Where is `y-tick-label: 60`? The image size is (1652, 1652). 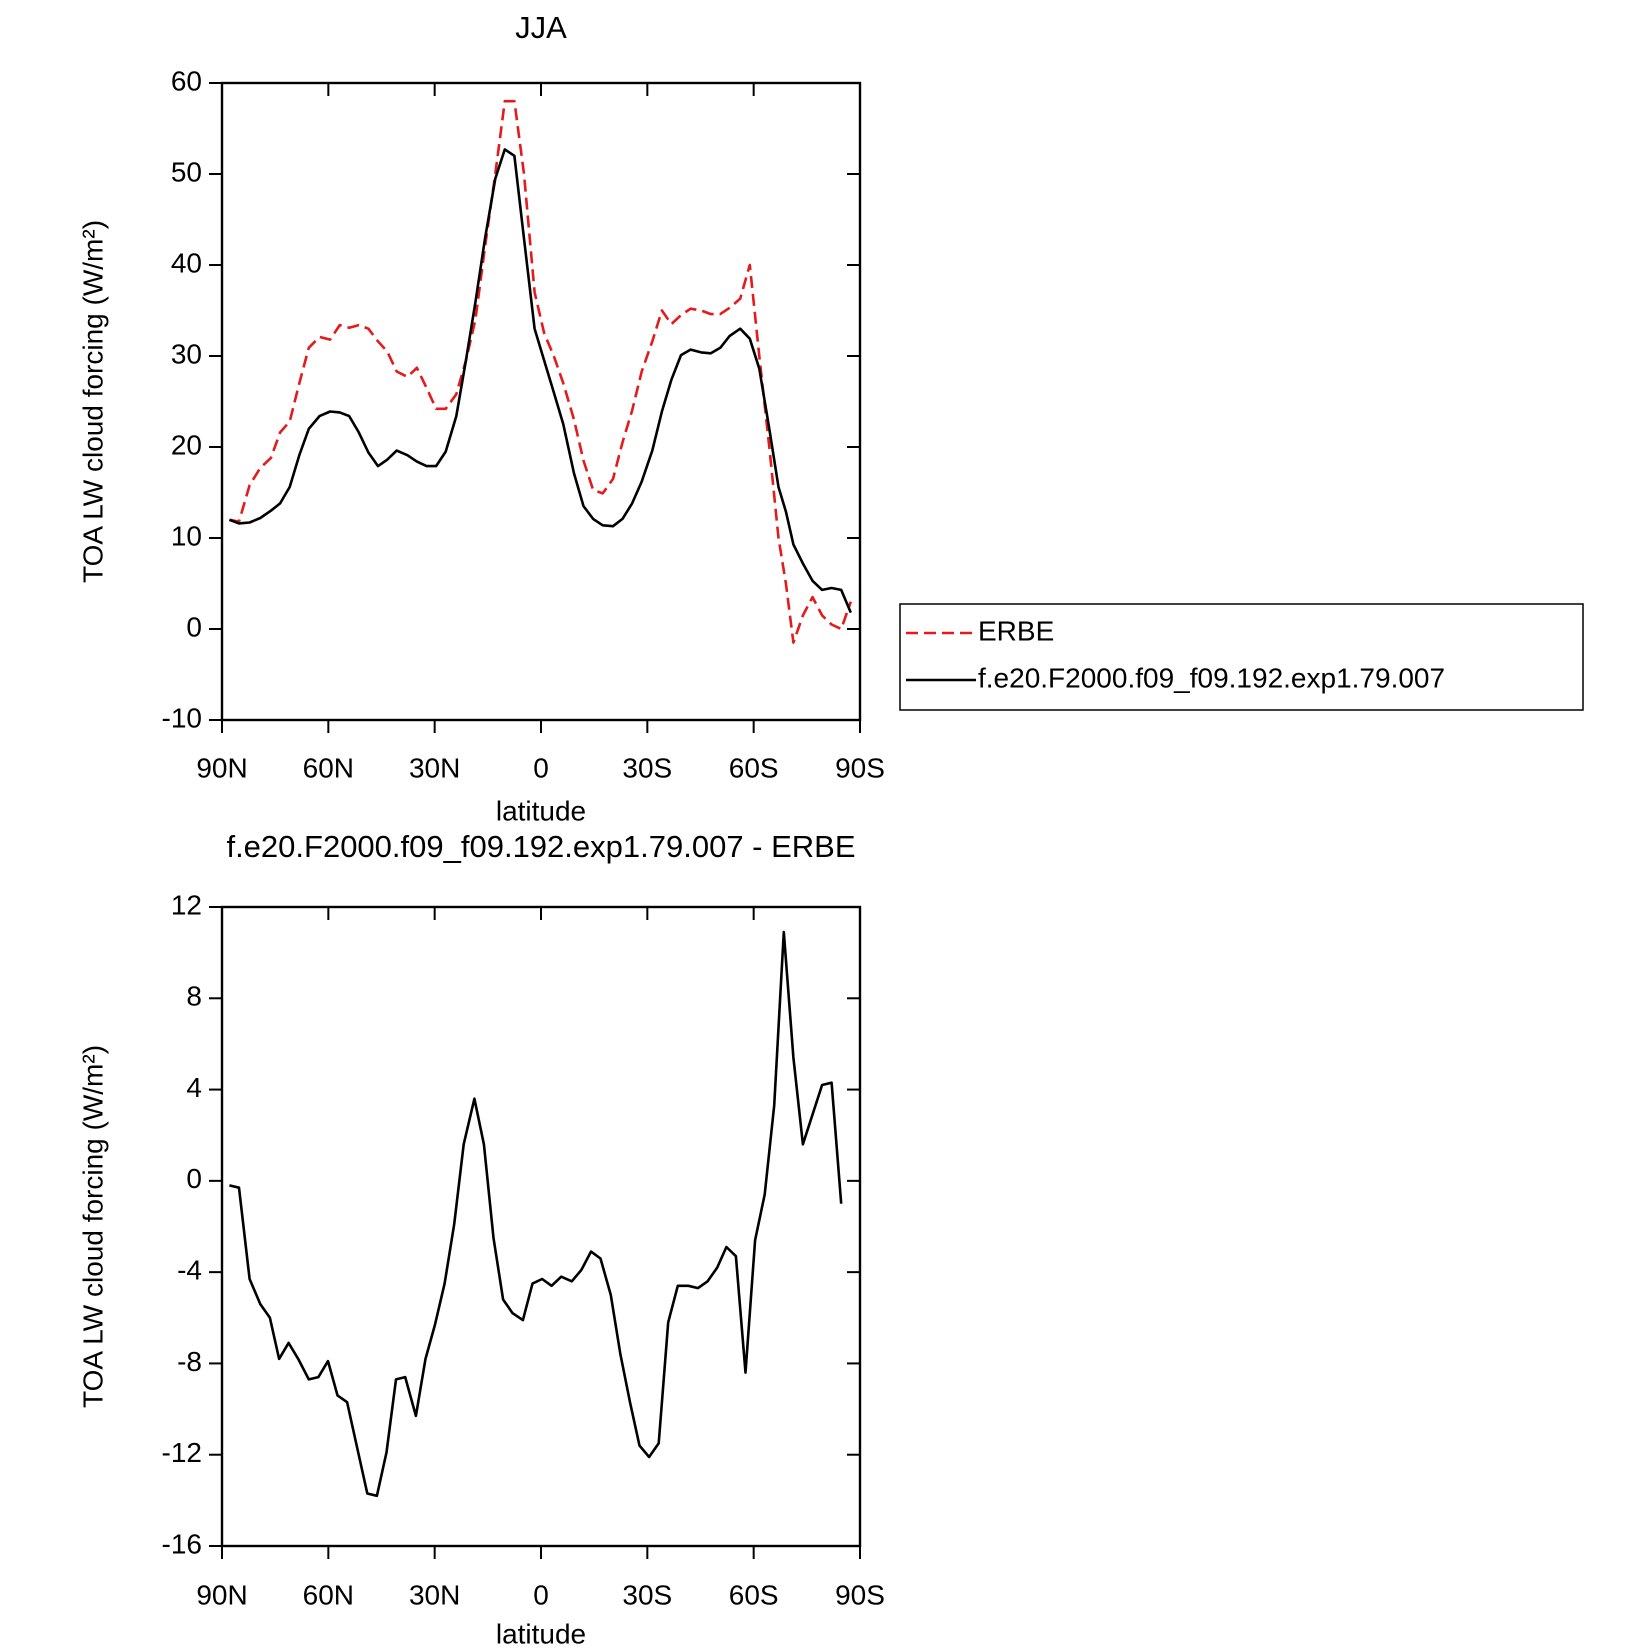 y-tick-label: 60 is located at coordinates (186, 80).